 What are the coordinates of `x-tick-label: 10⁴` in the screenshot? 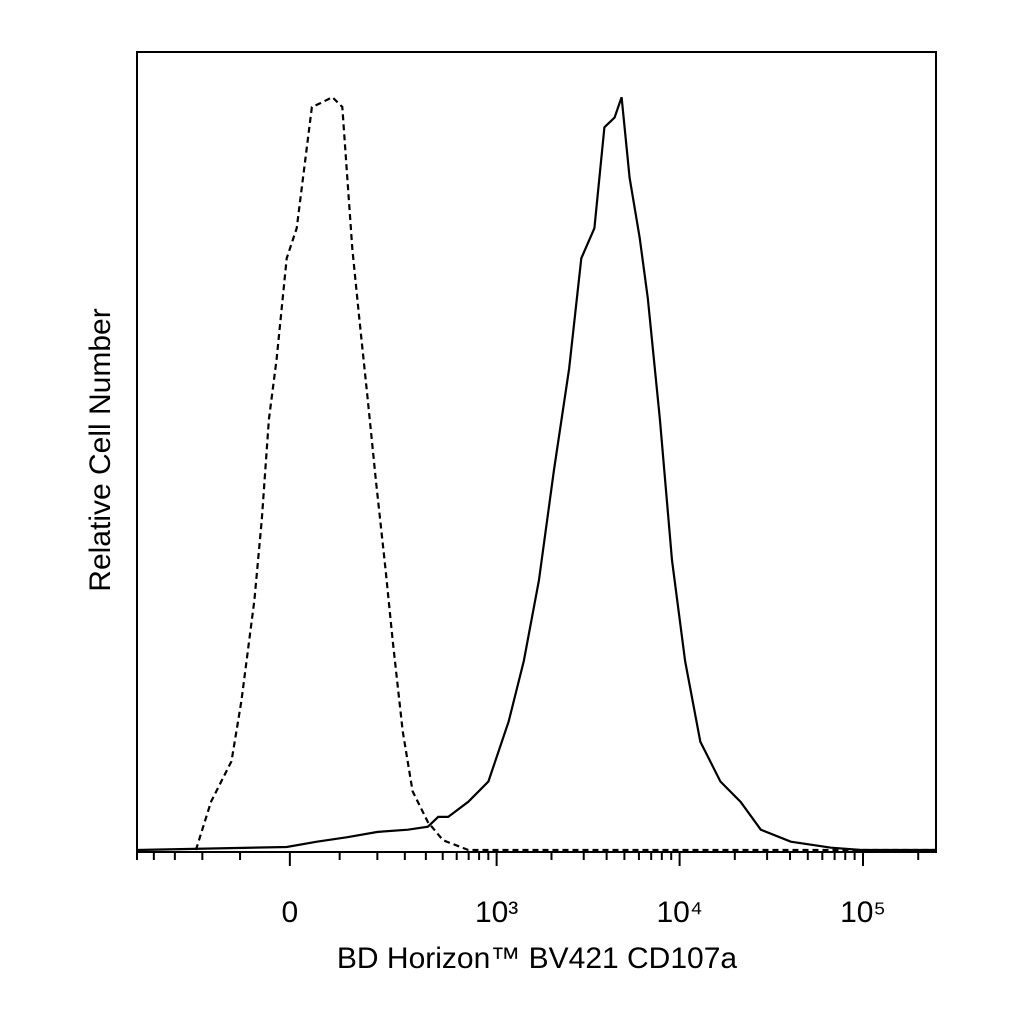 It's located at (679, 912).